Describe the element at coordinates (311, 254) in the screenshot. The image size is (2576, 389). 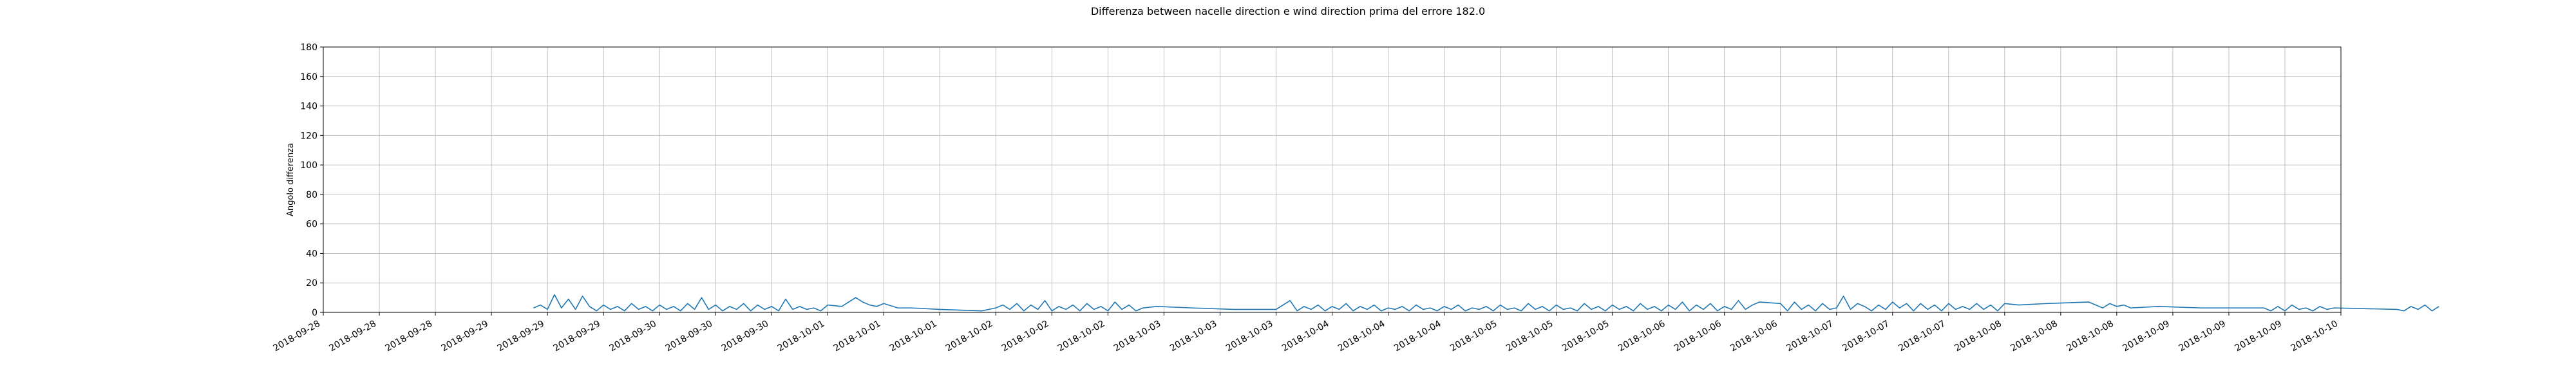
I see `y-tick-label: 40` at that location.